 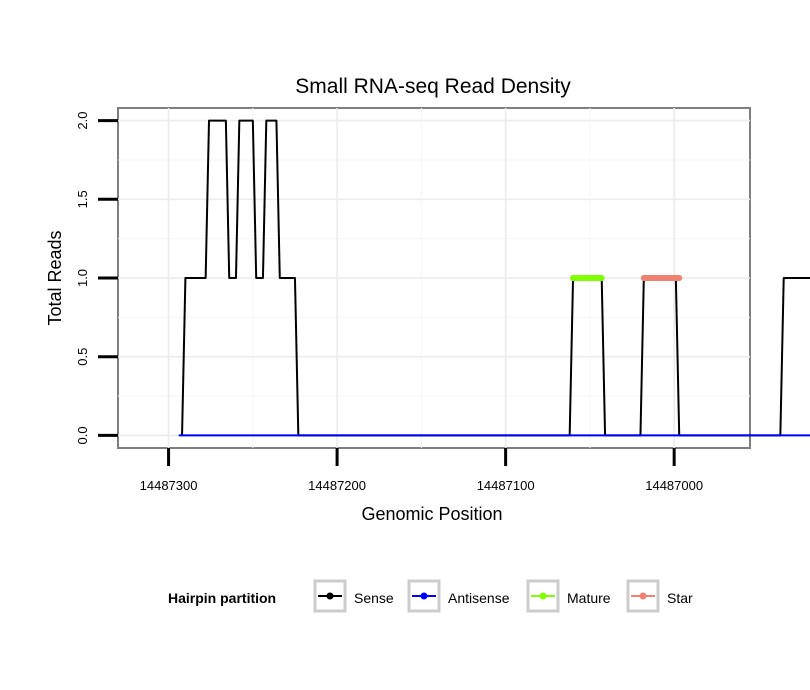 What do you see at coordinates (337, 485) in the screenshot?
I see `x-tick-label: 14487200` at bounding box center [337, 485].